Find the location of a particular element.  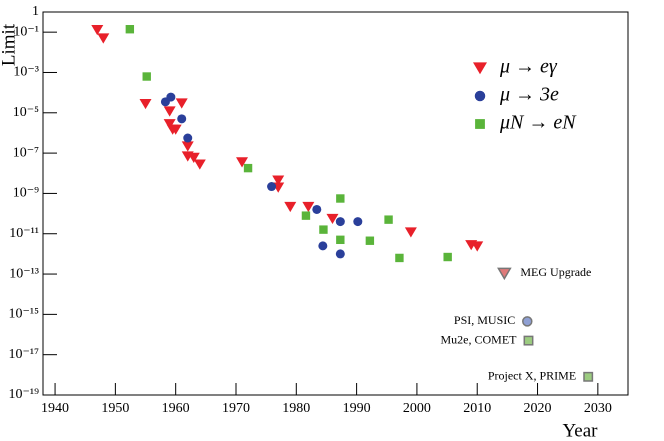

y-tick-label: 10⁻¹¹ is located at coordinates (24, 233).